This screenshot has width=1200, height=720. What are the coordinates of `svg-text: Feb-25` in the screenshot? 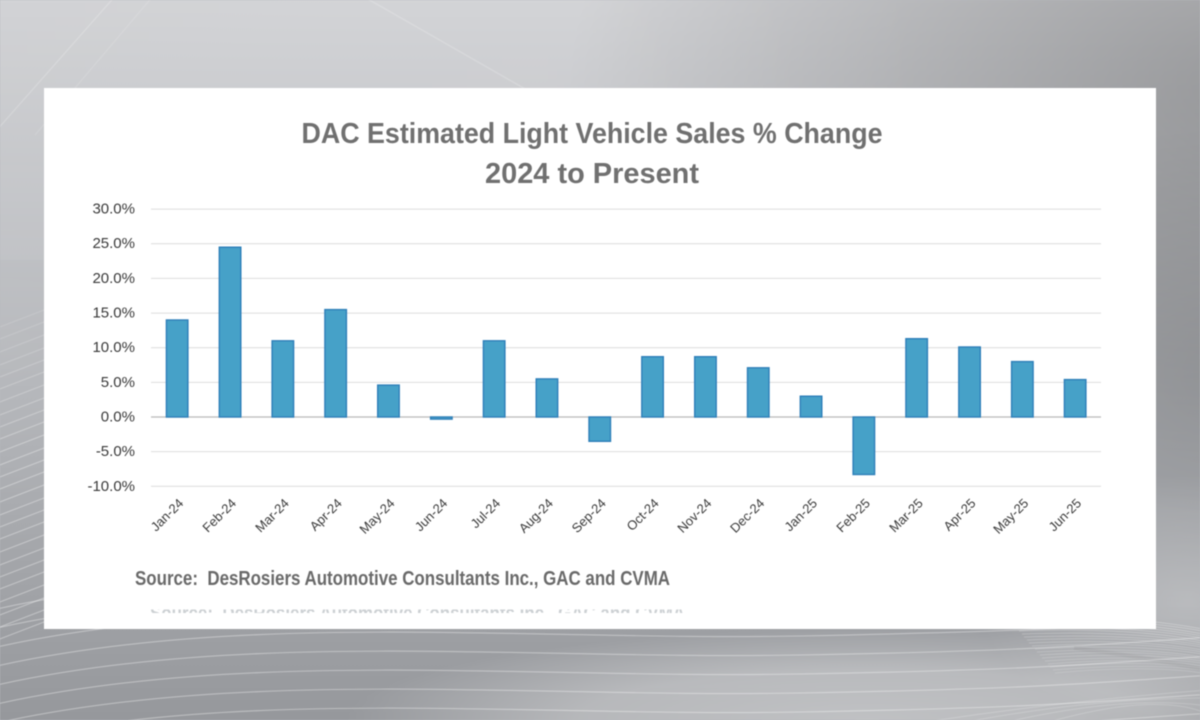 It's located at (853, 516).